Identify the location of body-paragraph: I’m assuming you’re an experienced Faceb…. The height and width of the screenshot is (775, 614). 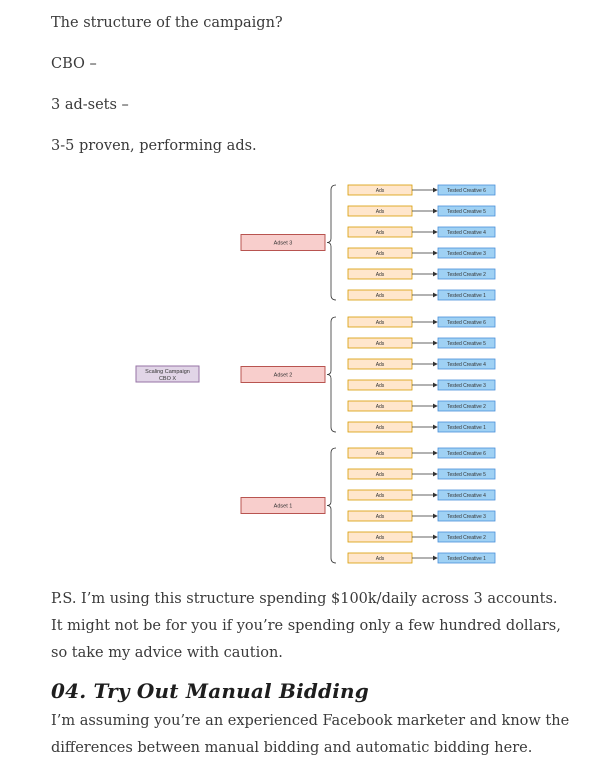
(310, 734).